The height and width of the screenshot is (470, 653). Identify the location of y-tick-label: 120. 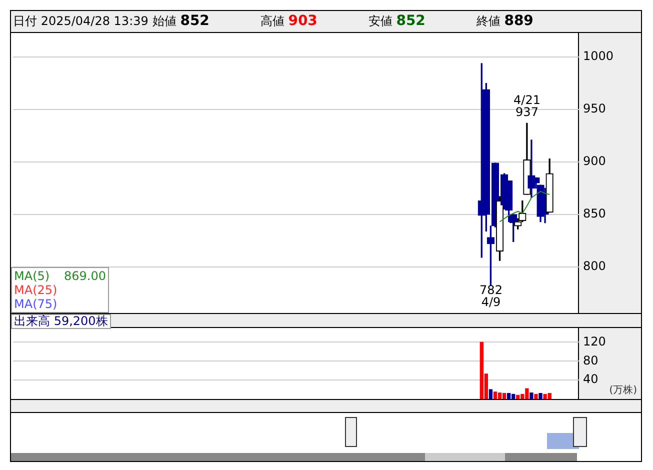
(594, 341).